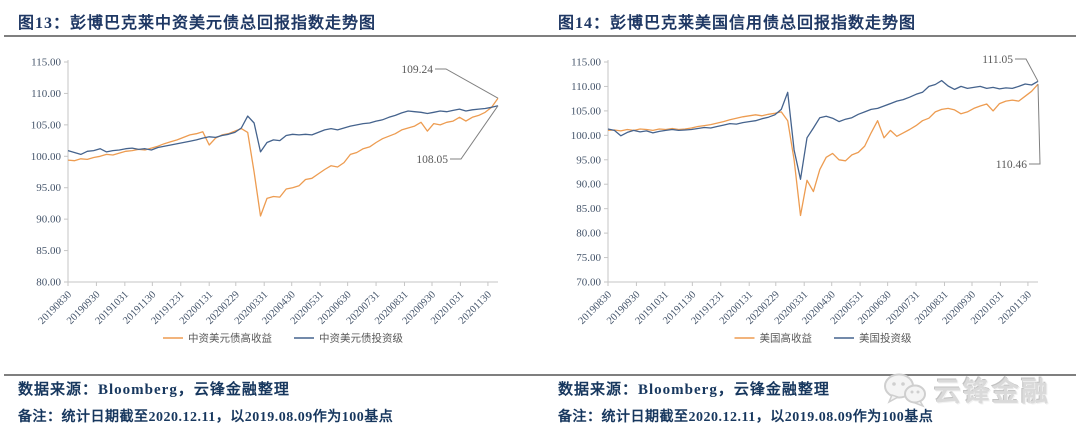 This screenshot has width=1080, height=441. What do you see at coordinates (1011, 165) in the screenshot?
I see `annotation-label: 110.46` at bounding box center [1011, 165].